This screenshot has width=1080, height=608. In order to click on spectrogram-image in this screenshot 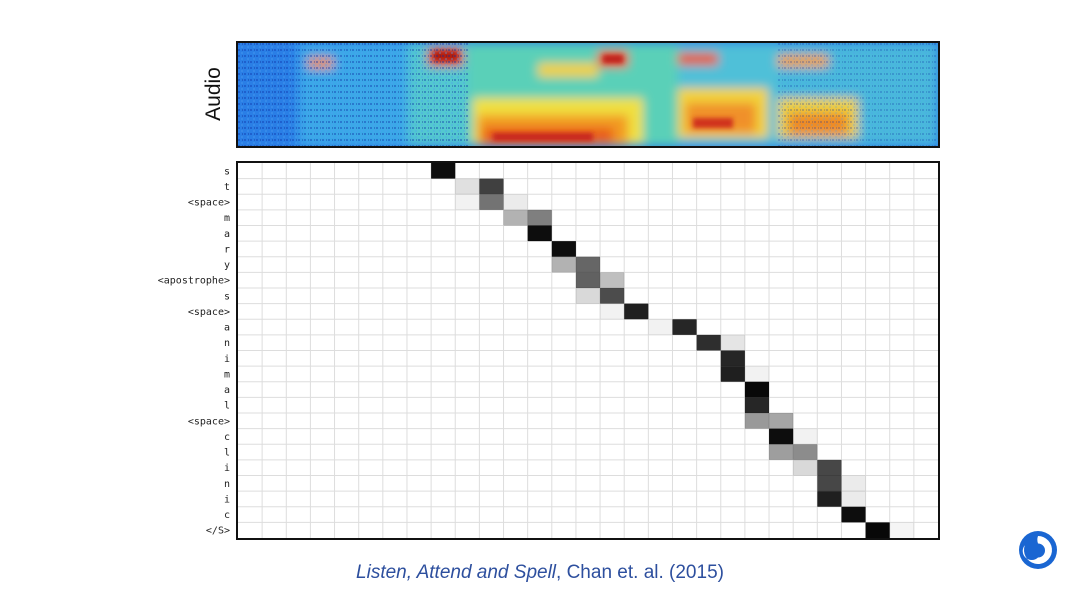, I will do `click(588, 94)`.